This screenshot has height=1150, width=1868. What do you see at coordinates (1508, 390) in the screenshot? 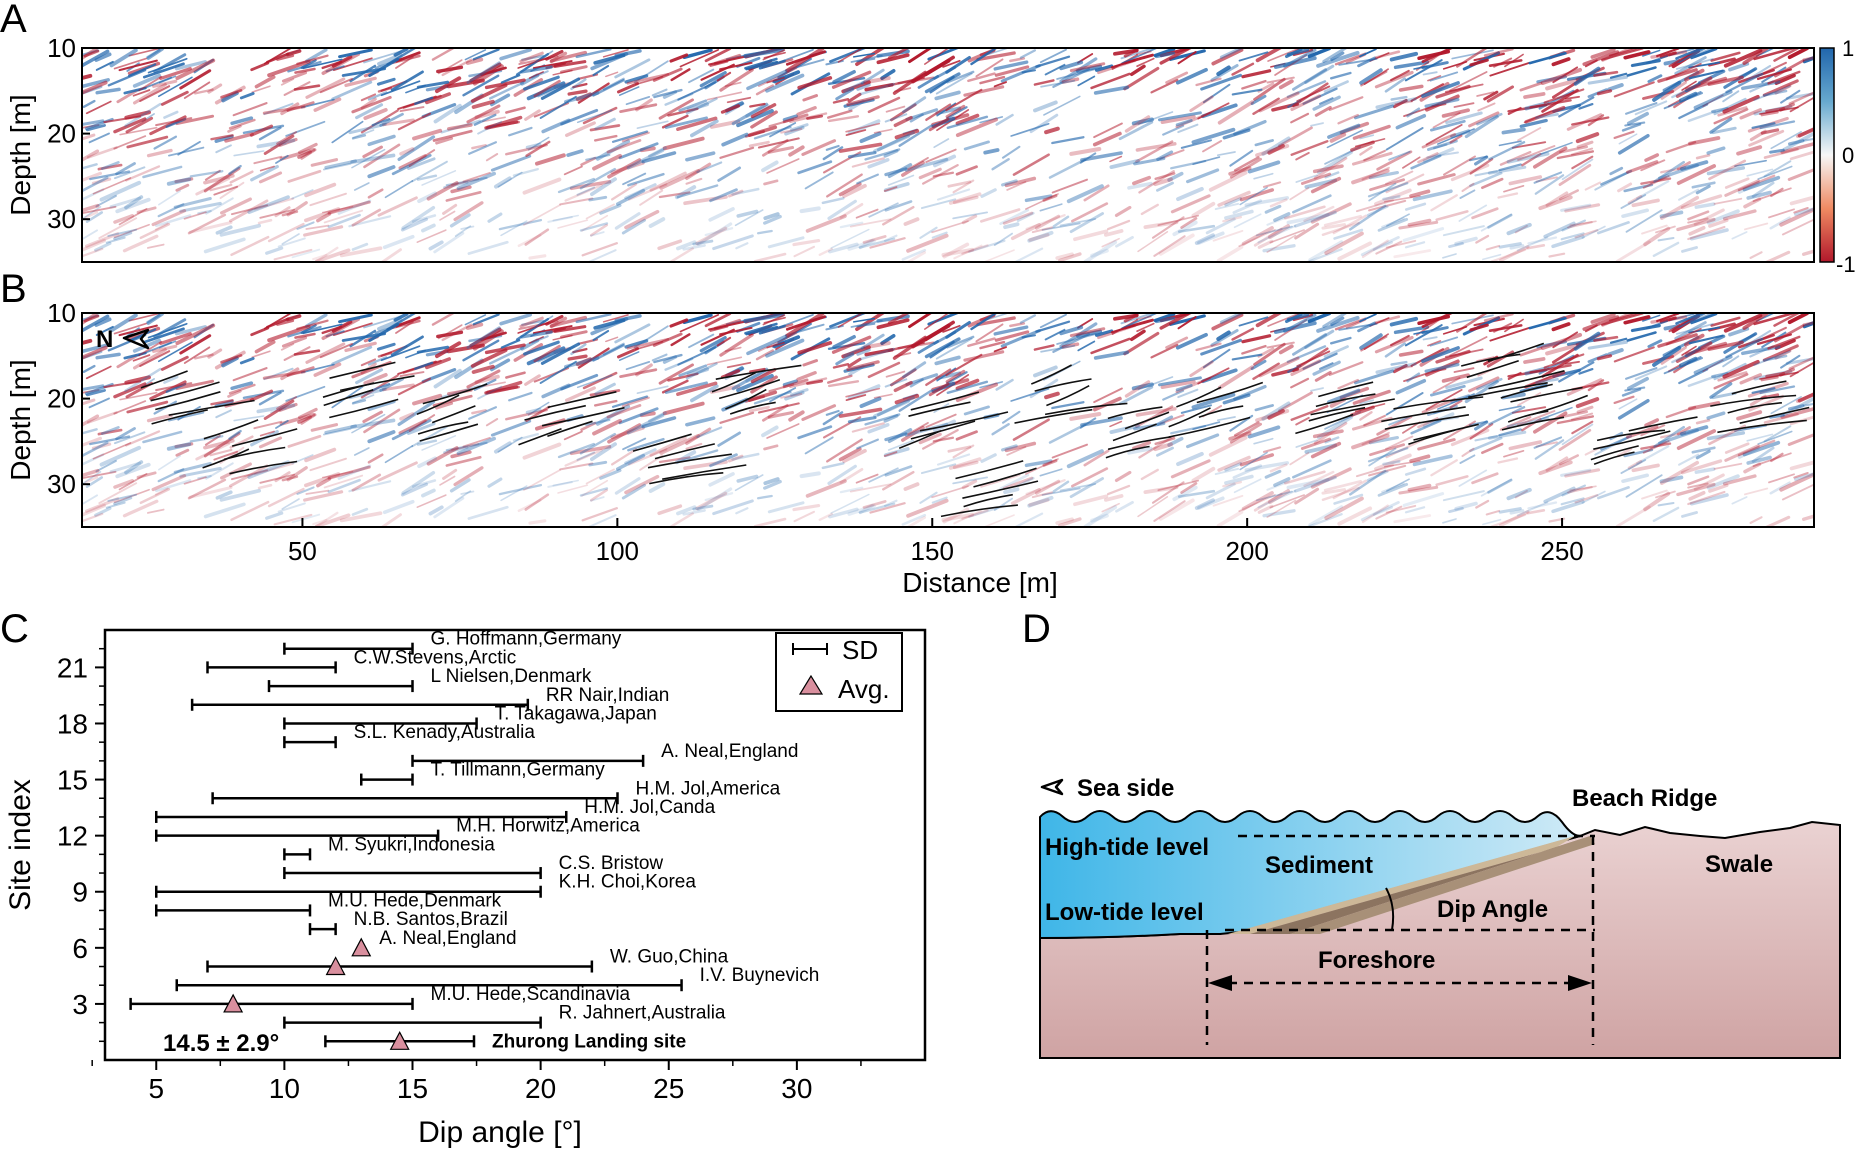
I see `reflector-line` at bounding box center [1508, 390].